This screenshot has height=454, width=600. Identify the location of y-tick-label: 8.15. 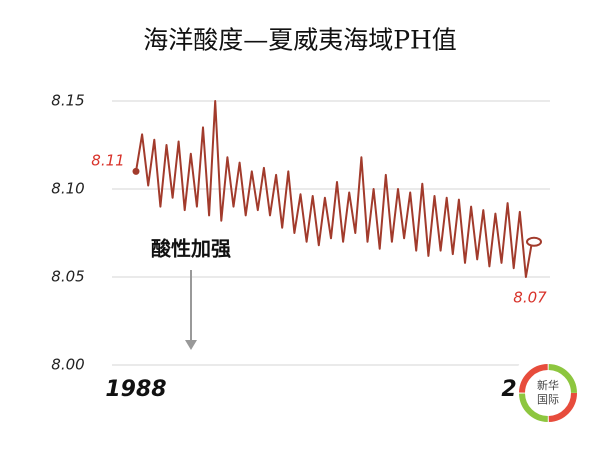
(67, 101).